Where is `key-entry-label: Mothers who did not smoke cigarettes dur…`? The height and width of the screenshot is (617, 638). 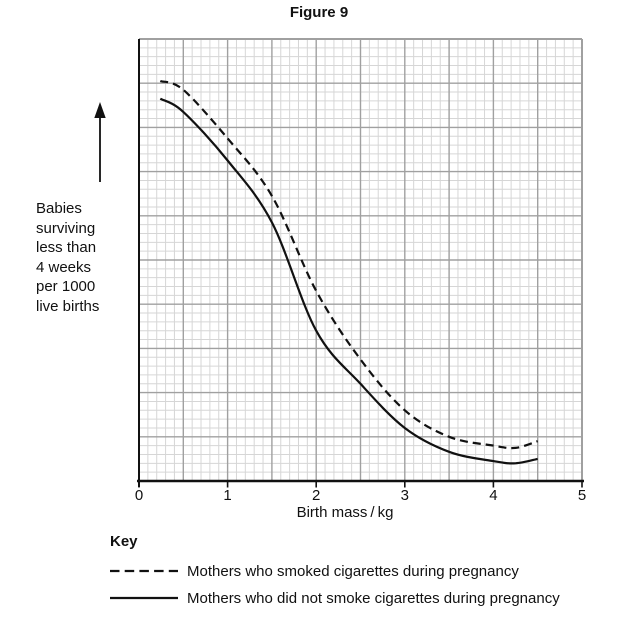 key-entry-label: Mothers who did not smoke cigarettes dur… is located at coordinates (373, 598).